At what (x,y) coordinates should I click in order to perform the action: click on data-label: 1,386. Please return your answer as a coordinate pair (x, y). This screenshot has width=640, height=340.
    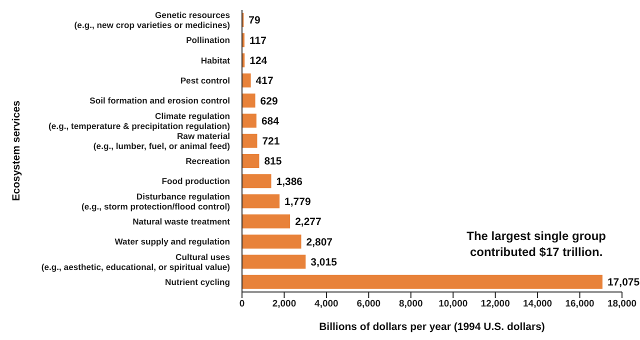
    Looking at the image, I should click on (289, 182).